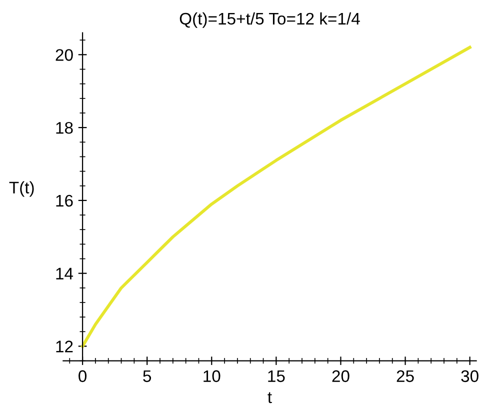 The height and width of the screenshot is (410, 486). I want to click on y-tick-label: 18, so click(64, 128).